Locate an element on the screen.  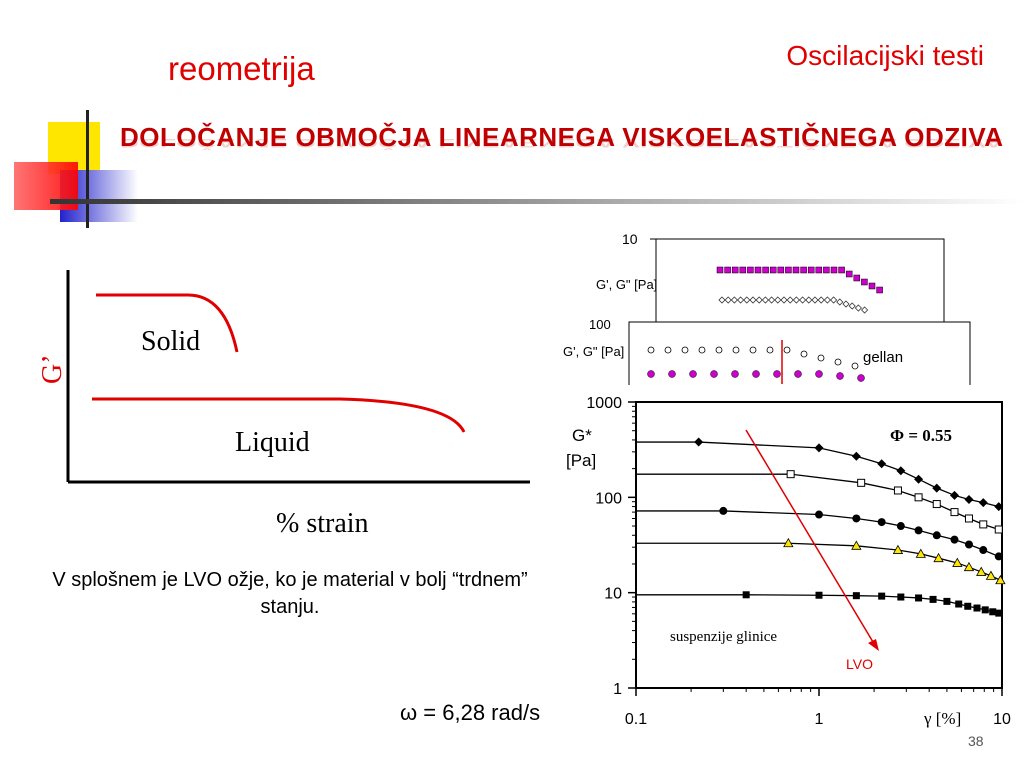
main-y-label-line2: [Pa] is located at coordinates (581, 460).